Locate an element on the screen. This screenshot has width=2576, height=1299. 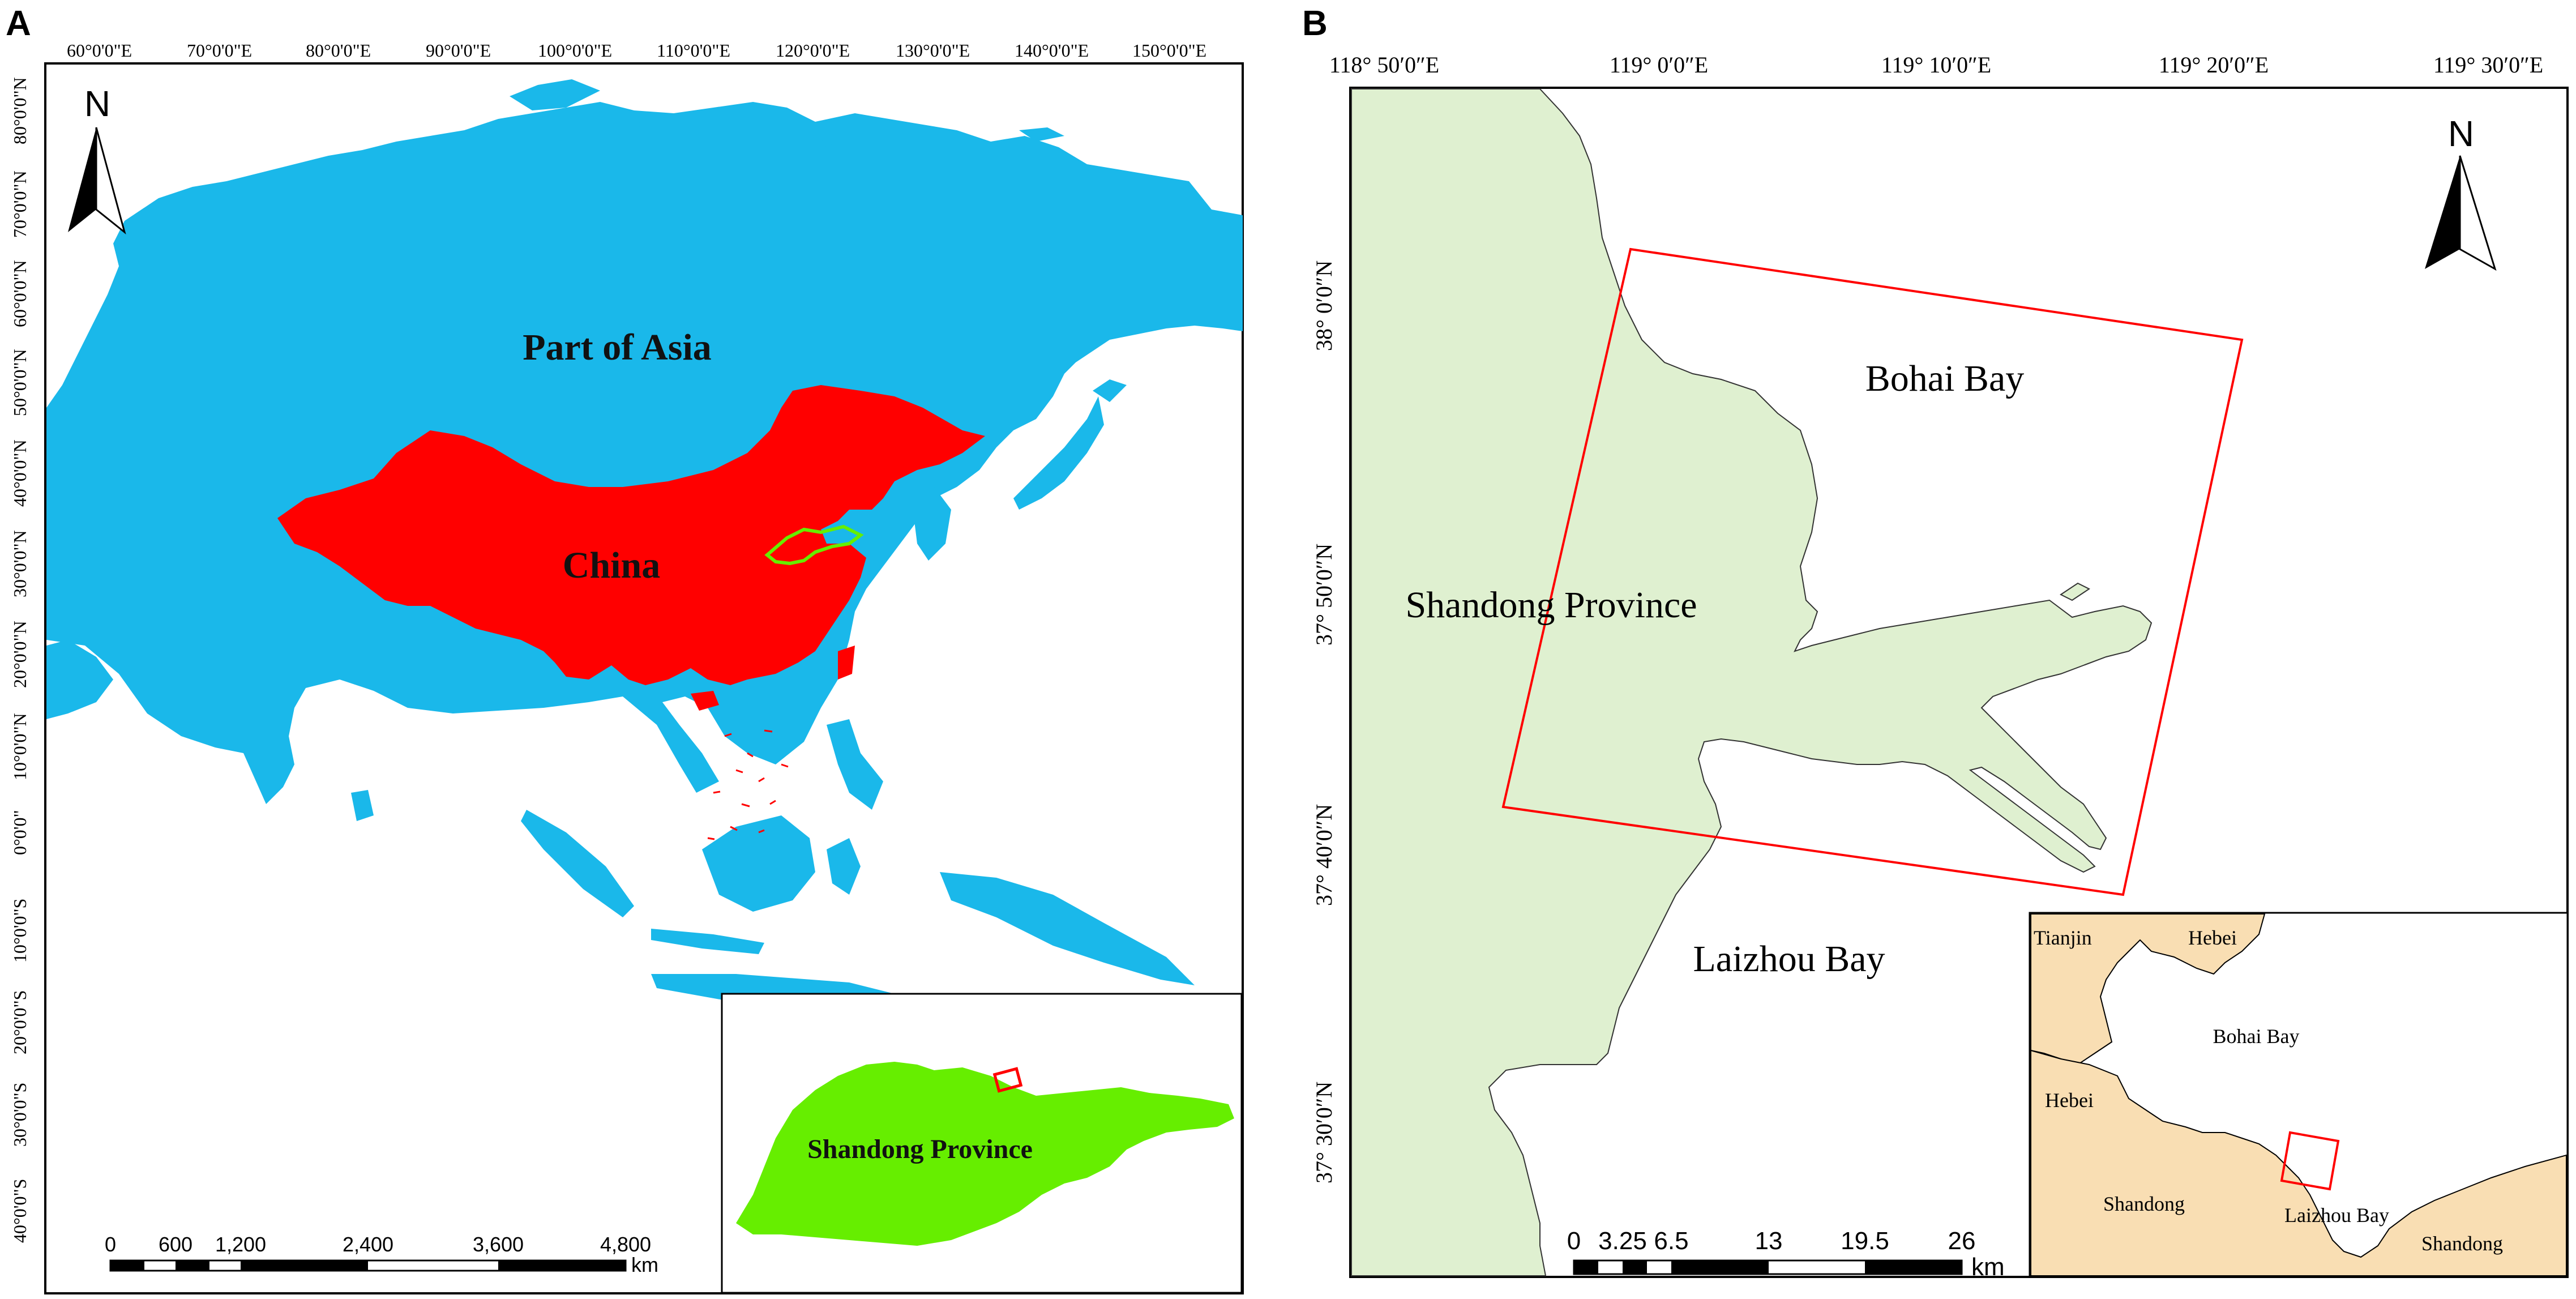
lon-label: 119° 0′0″E is located at coordinates (1659, 65).